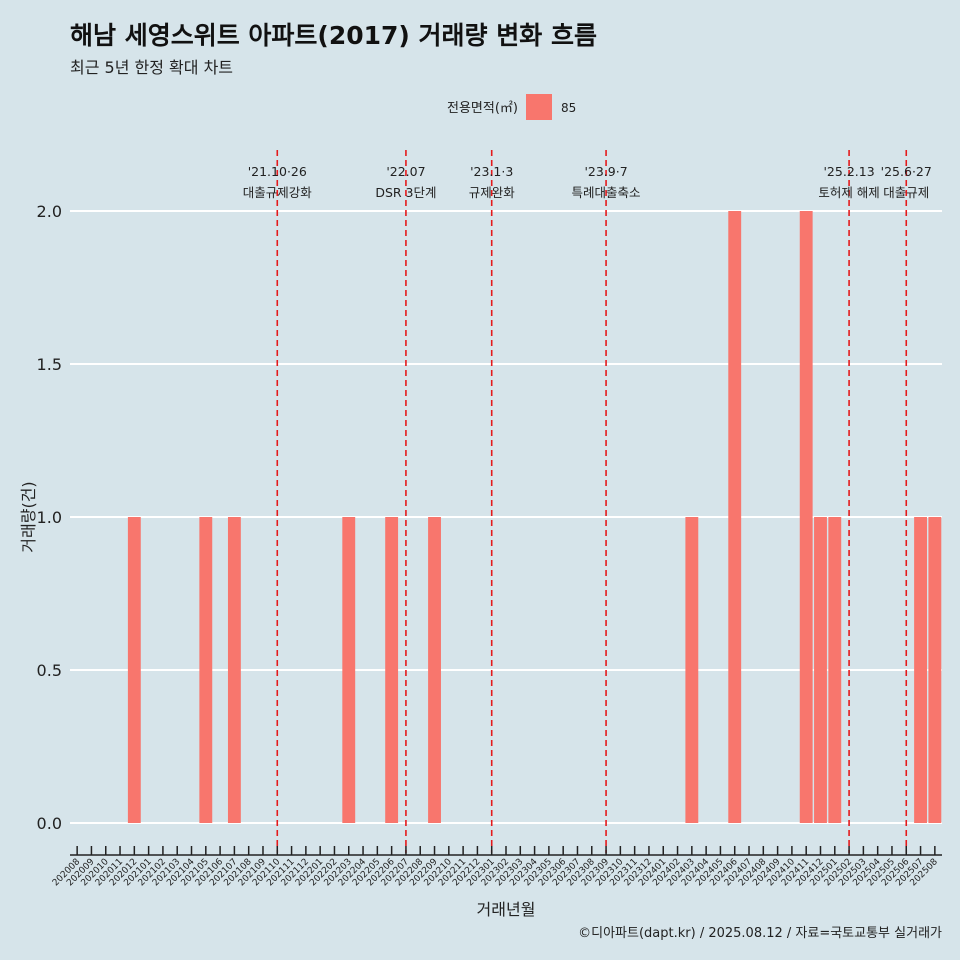 The width and height of the screenshot is (960, 960). Describe the element at coordinates (49, 364) in the screenshot. I see `y-tick-label: 1.5` at that location.